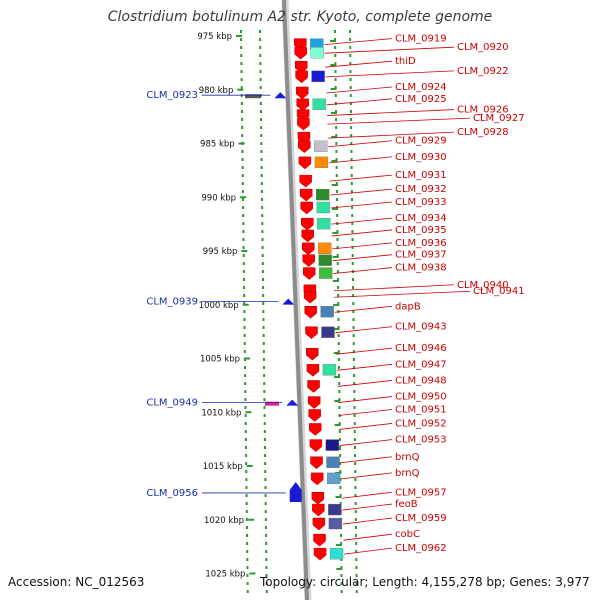 The width and height of the screenshot is (600, 600). Describe the element at coordinates (421, 39) in the screenshot. I see `gene-label: CLM_0919` at that location.